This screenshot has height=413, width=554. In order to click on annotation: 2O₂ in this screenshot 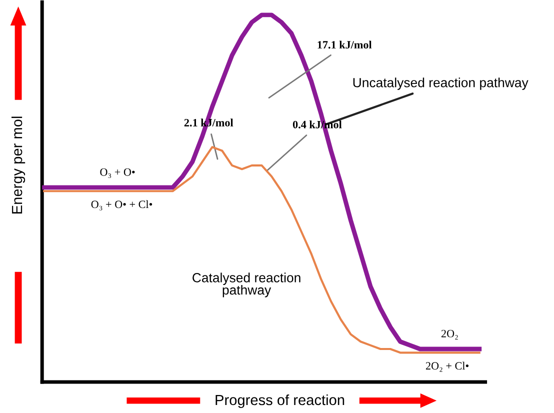, I will do `click(449, 335)`.